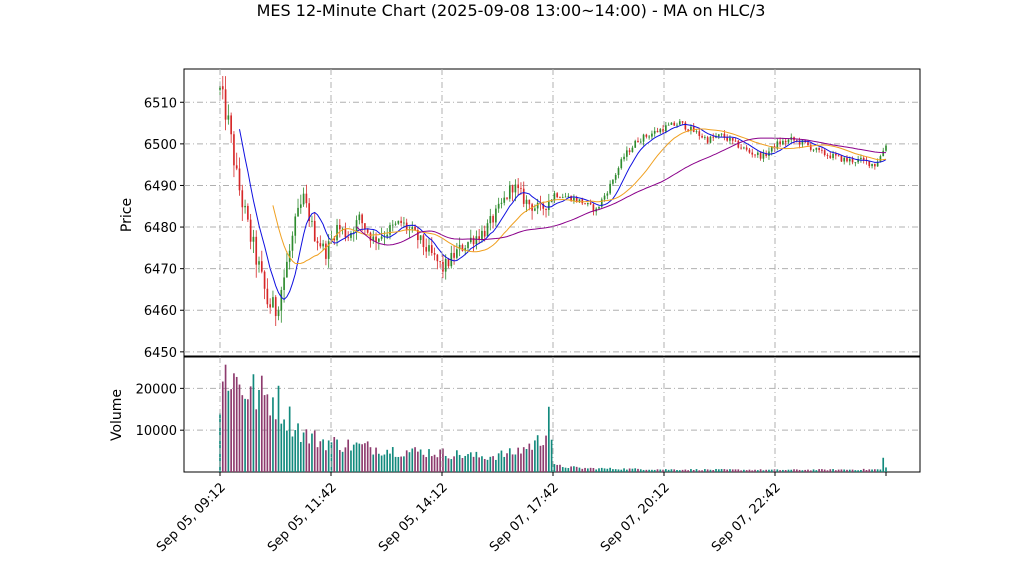  I want to click on volume-bars, so click(553, 418).